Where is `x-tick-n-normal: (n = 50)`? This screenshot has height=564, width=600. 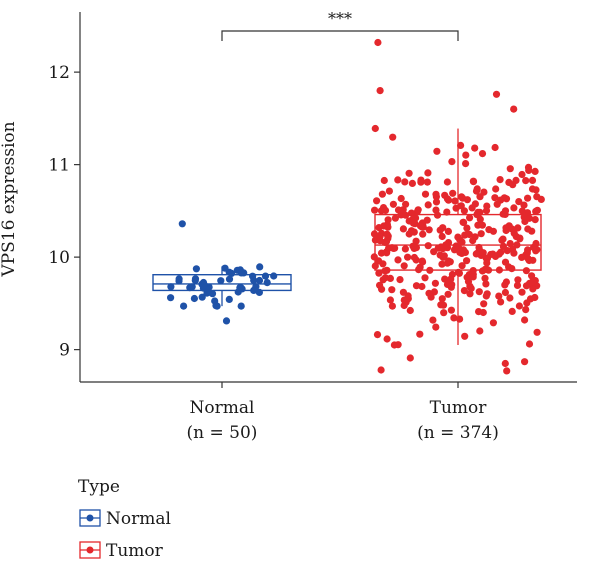
x-tick-n-normal: (n = 50) is located at coordinates (222, 433).